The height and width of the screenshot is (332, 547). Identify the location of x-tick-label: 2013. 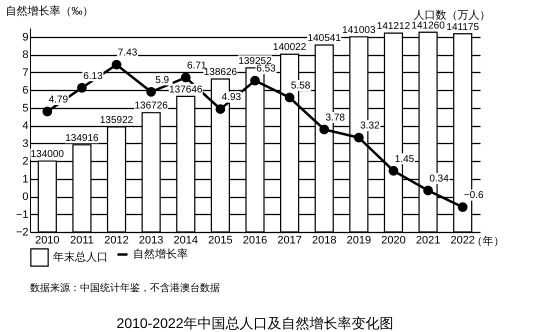
(151, 240).